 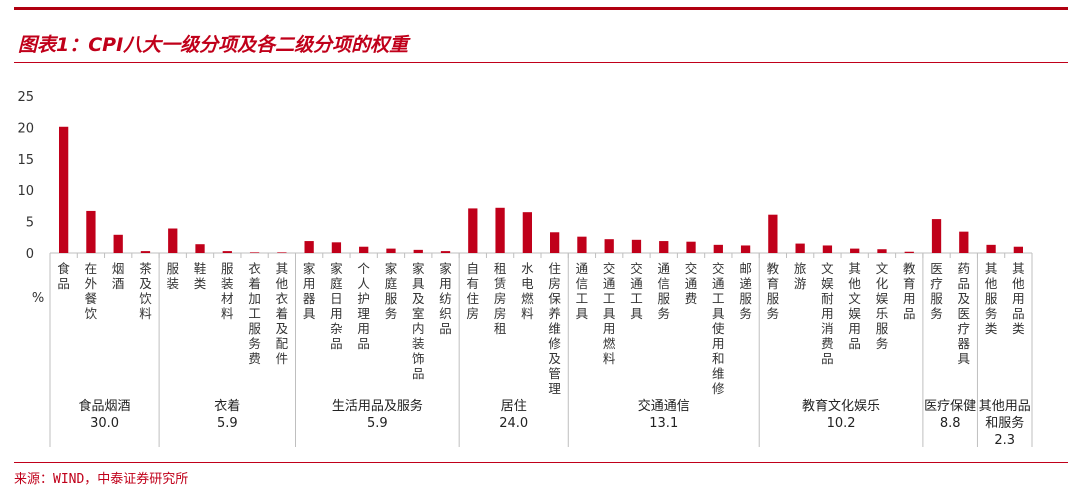 I want to click on category-label: 家具及室内装饰品, so click(x=418, y=321).